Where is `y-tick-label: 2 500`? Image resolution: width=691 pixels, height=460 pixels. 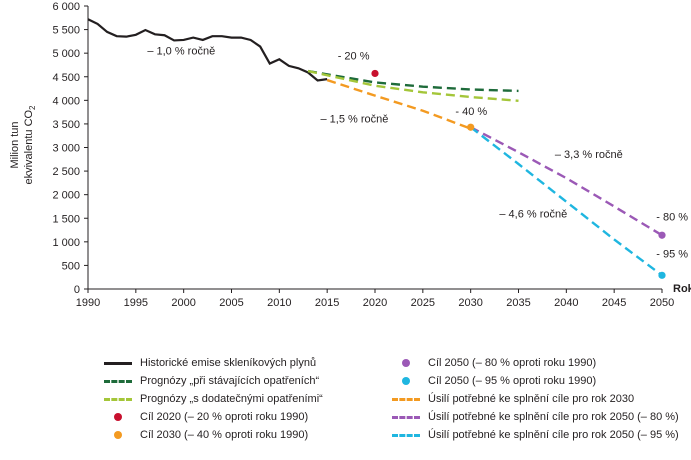 y-tick-label: 2 500 is located at coordinates (66, 172).